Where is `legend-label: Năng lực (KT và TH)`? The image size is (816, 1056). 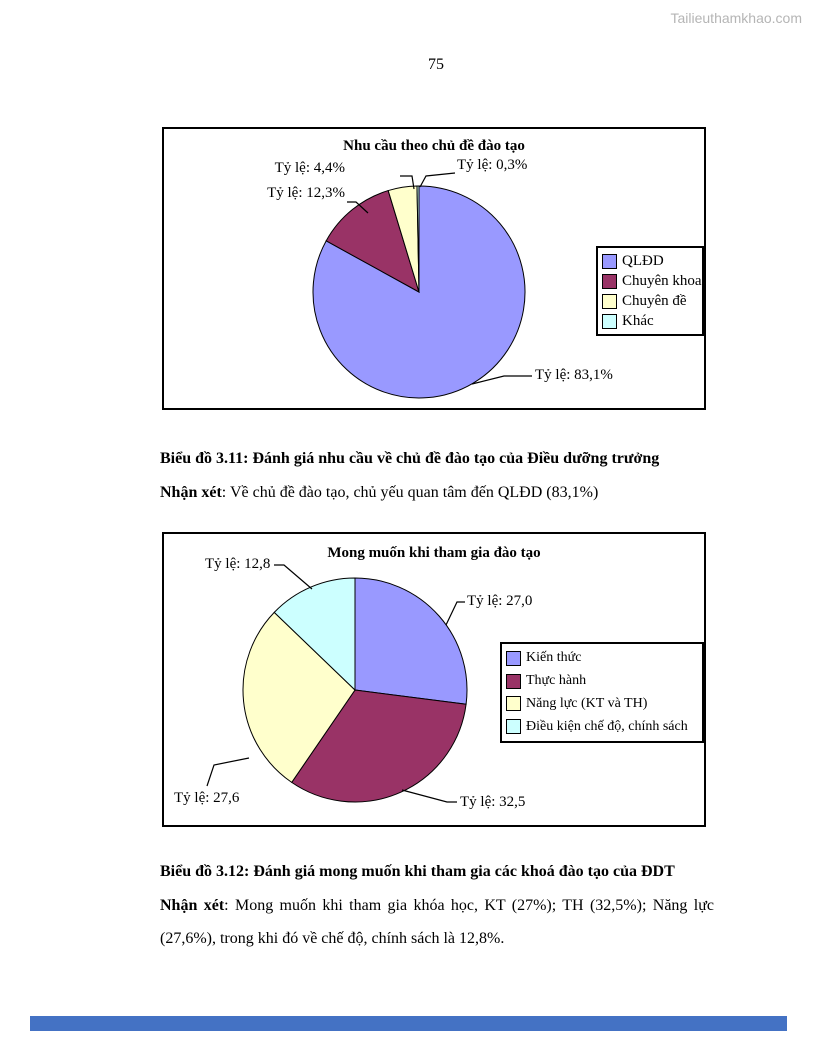
legend-label: Năng lực (KT và TH) is located at coordinates (587, 703).